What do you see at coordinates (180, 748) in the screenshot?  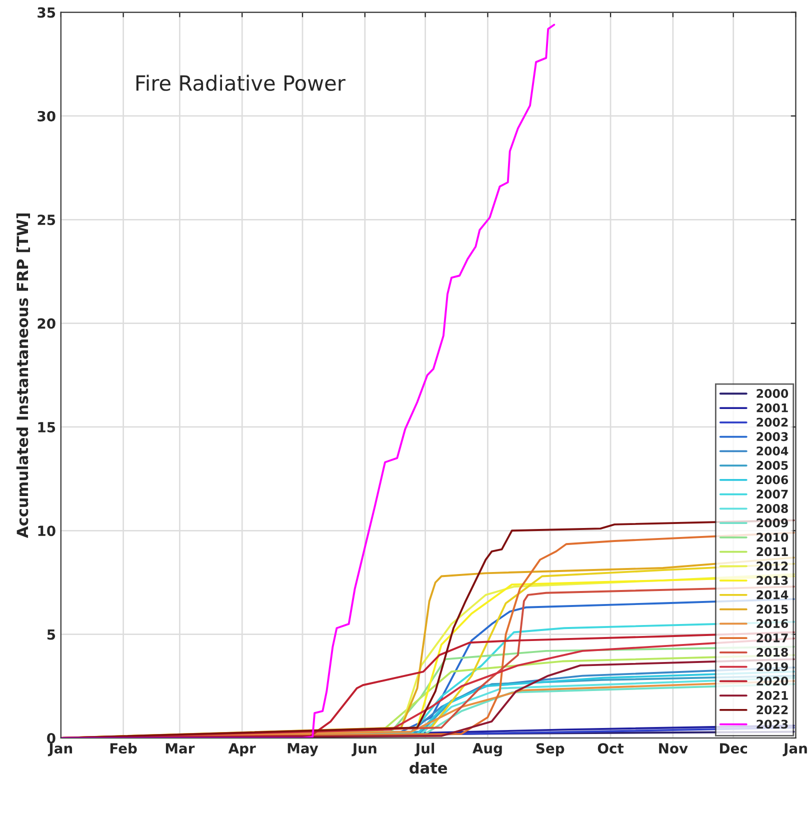 I see `x-tick-label: Mar` at bounding box center [180, 748].